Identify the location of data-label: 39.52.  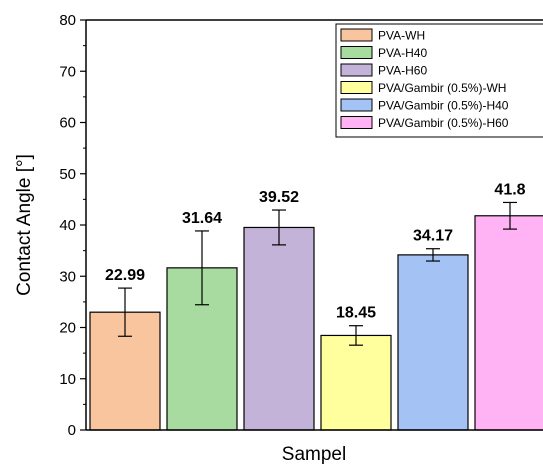
(279, 197).